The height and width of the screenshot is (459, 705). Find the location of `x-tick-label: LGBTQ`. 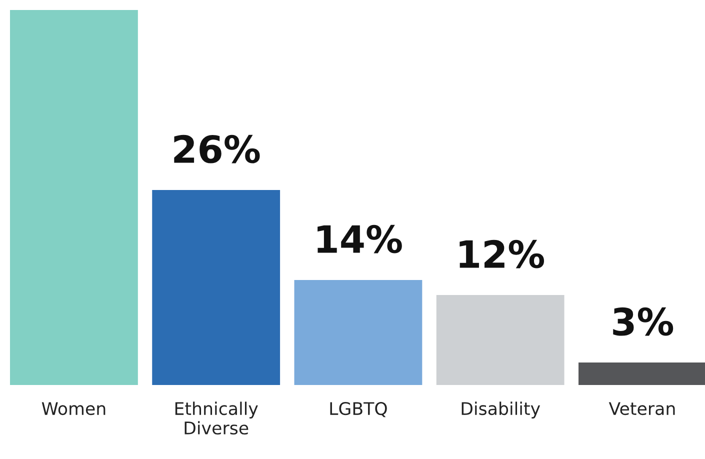

x-tick-label: LGBTQ is located at coordinates (358, 410).